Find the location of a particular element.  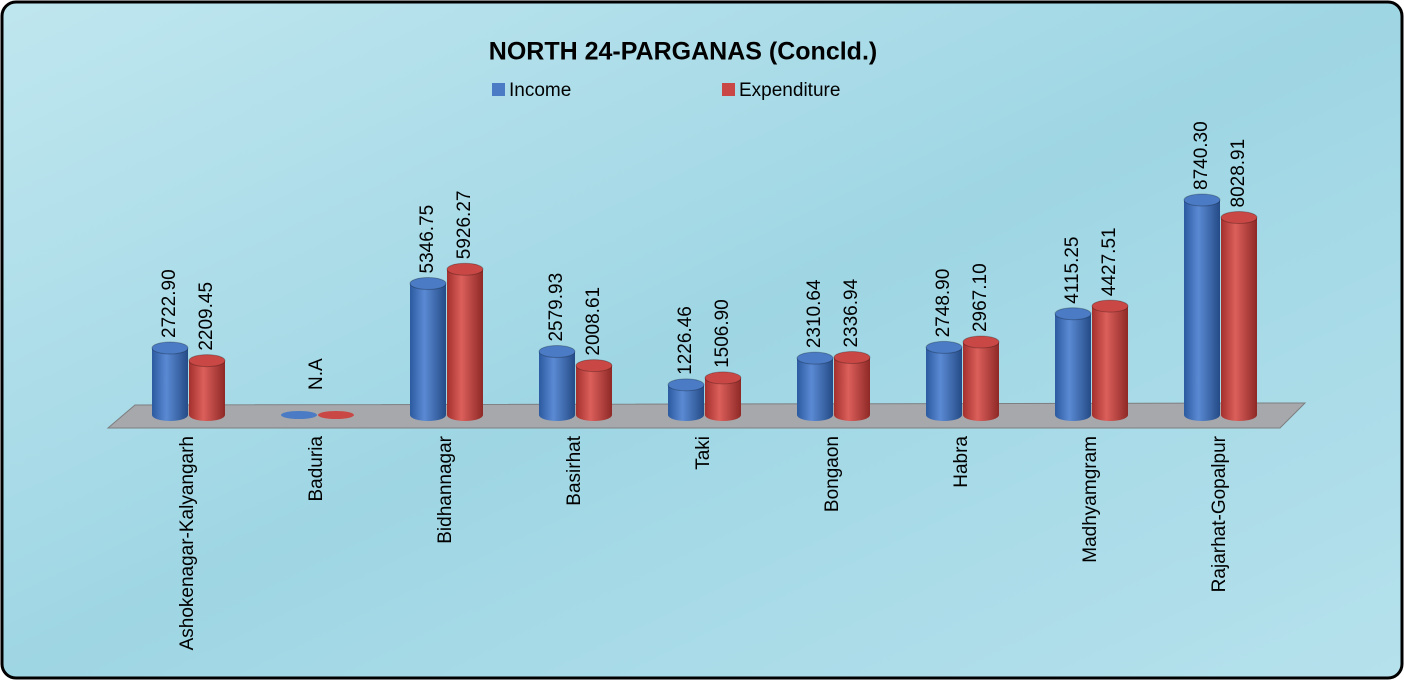

data-label: 2209.45 is located at coordinates (206, 316).